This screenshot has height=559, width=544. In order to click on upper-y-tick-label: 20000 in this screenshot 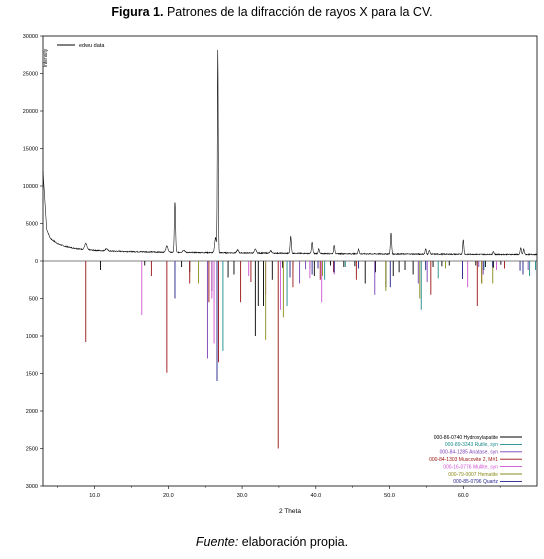, I will do `click(30, 112)`.